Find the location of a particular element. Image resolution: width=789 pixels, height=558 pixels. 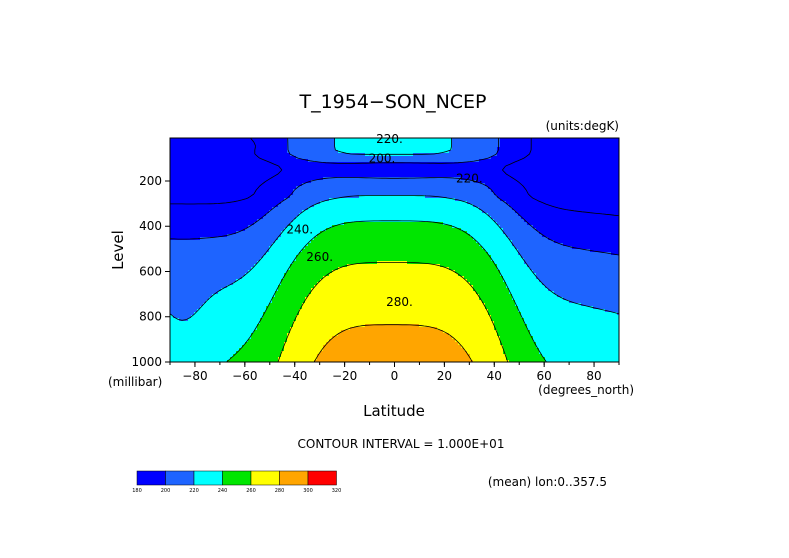

legend-level-label: 240 is located at coordinates (223, 491).